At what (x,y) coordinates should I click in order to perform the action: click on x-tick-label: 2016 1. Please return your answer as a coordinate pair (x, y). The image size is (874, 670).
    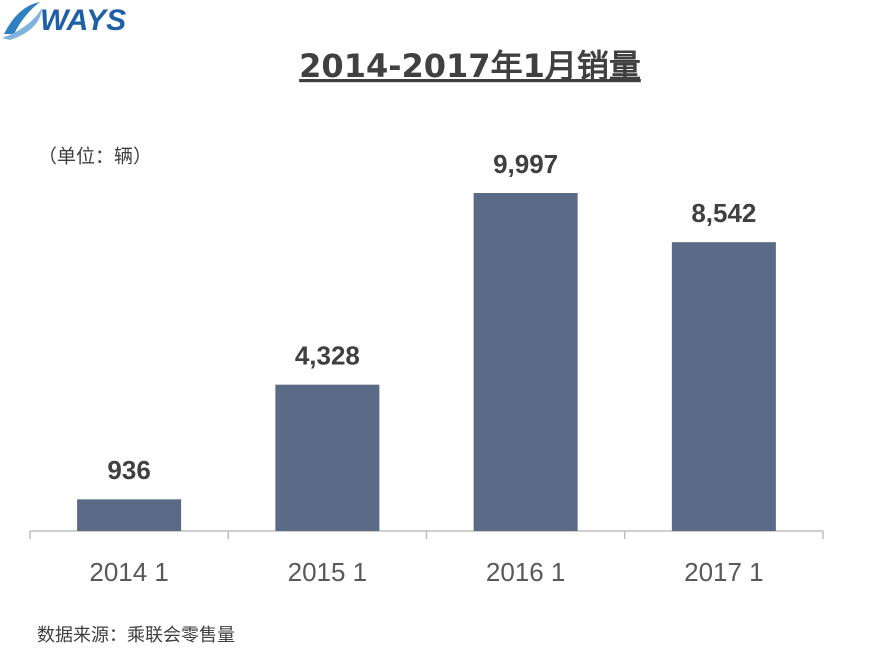
    Looking at the image, I should click on (526, 572).